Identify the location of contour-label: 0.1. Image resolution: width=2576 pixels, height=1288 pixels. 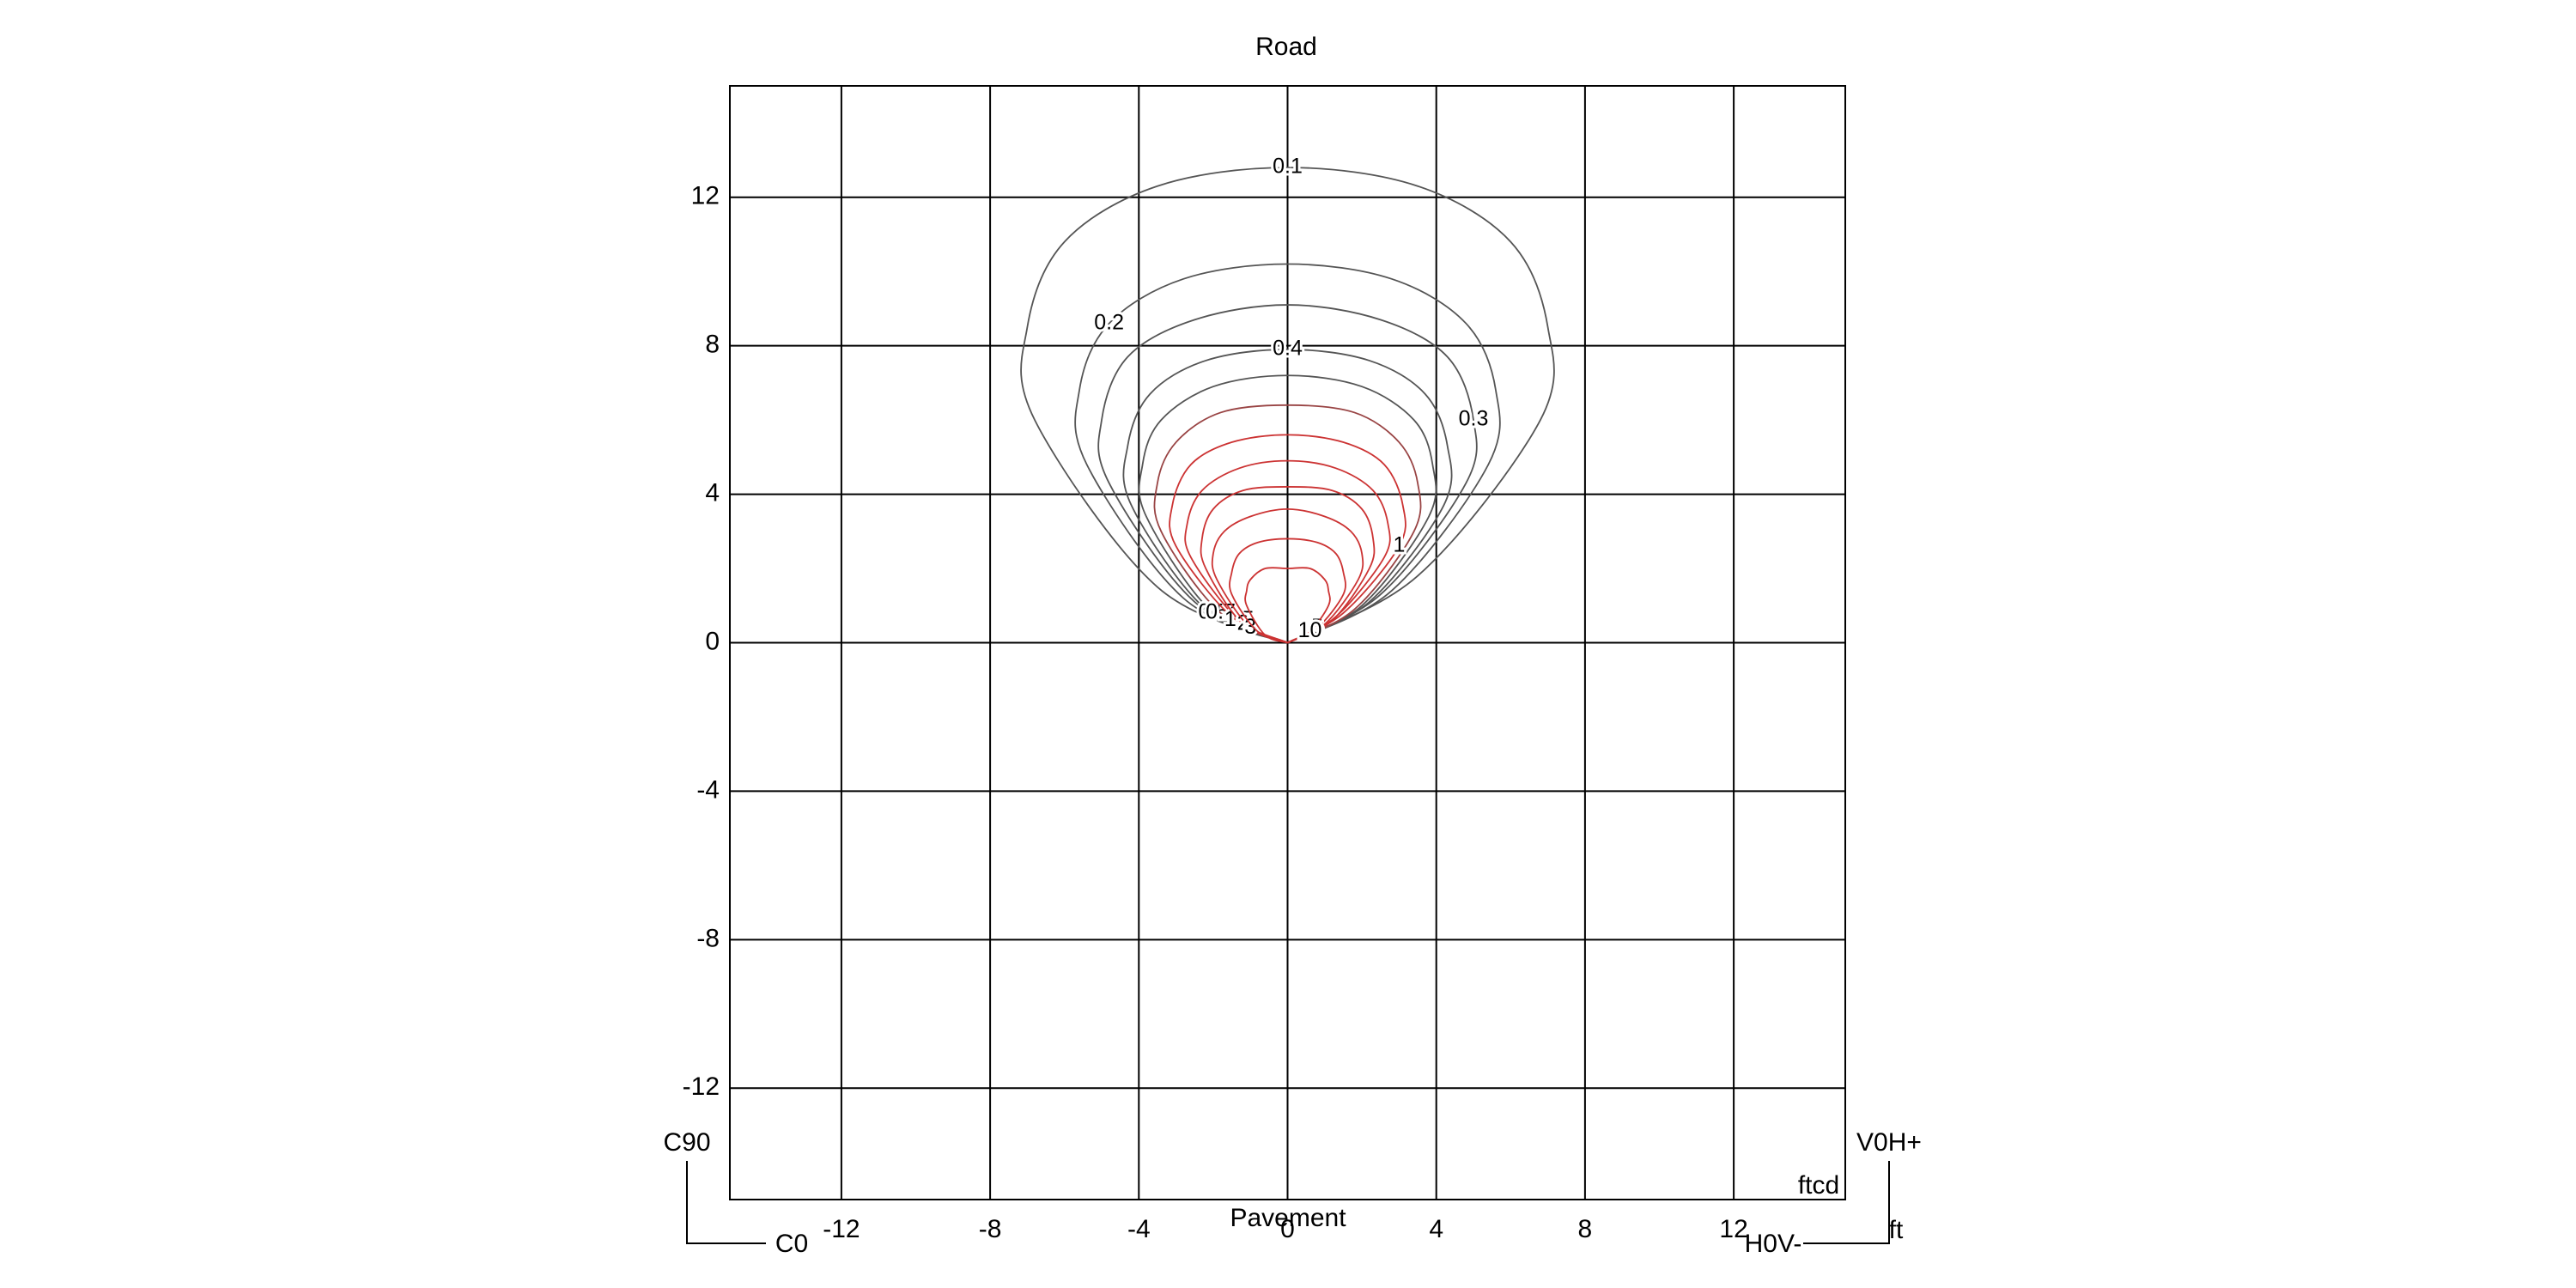
(1288, 167).